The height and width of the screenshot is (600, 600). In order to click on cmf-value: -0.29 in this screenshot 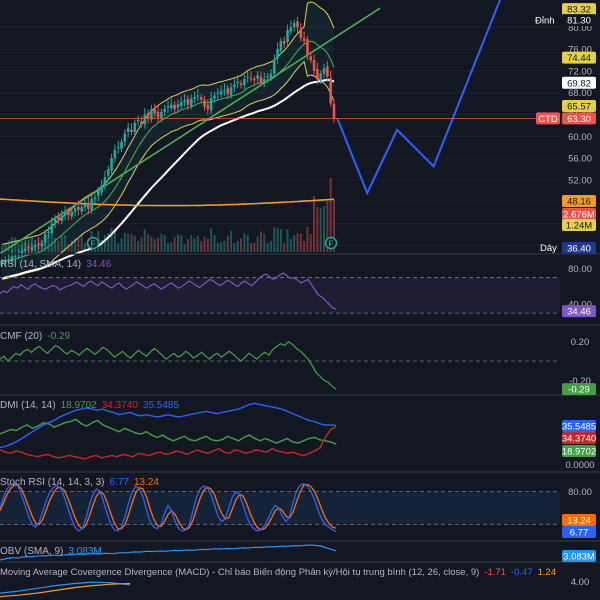, I will do `click(59, 336)`.